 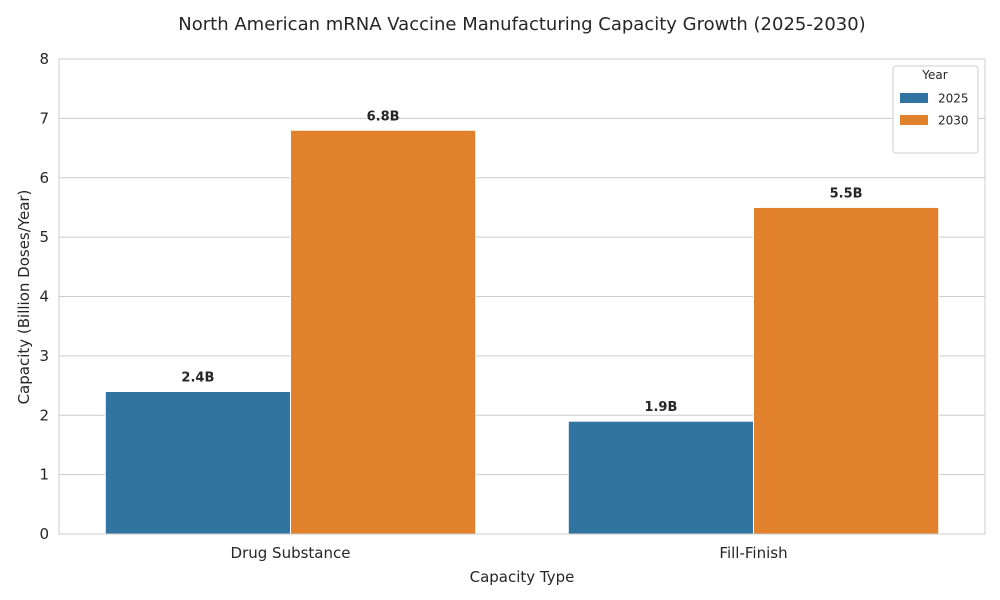 What do you see at coordinates (522, 577) in the screenshot?
I see `x-axis-label: Capacity Type` at bounding box center [522, 577].